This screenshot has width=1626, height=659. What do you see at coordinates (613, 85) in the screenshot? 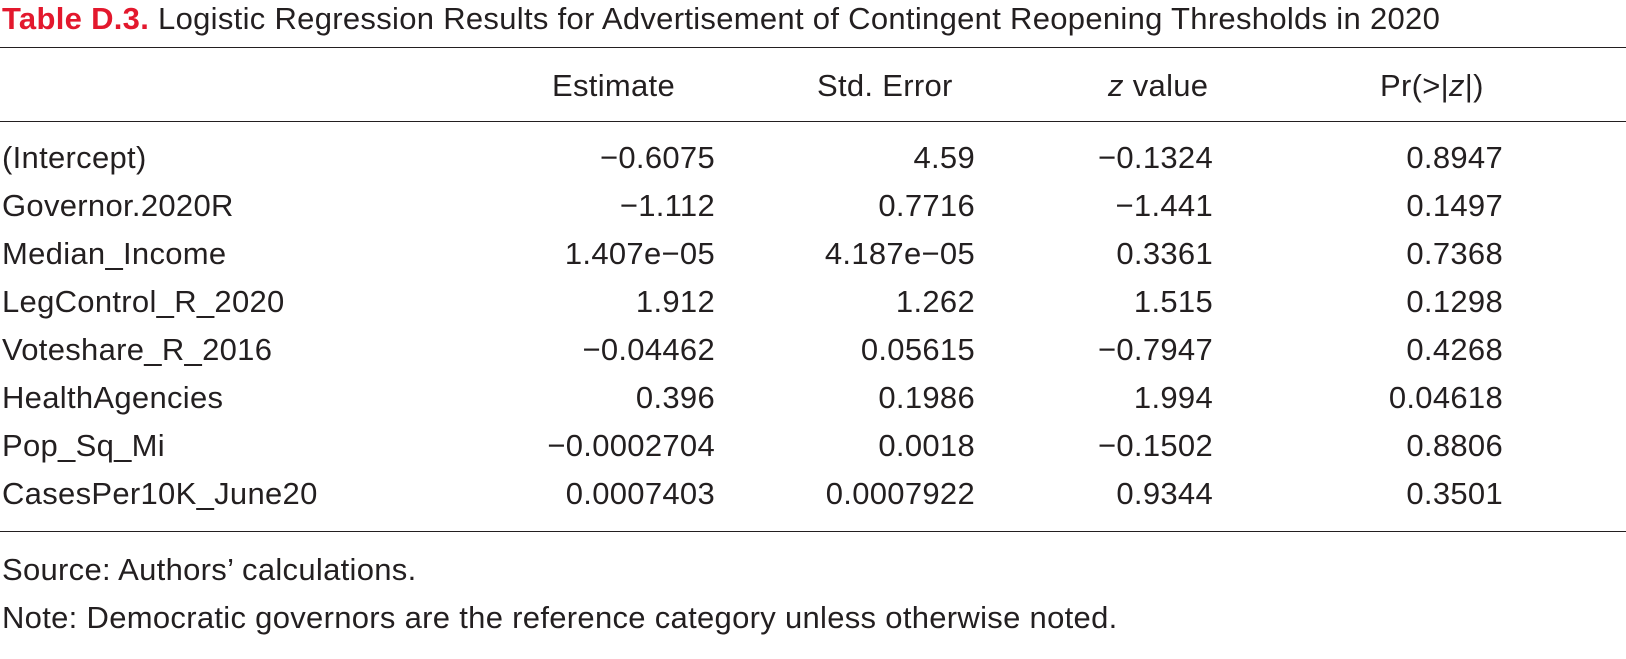
I see `header-estimate: Estimate` at bounding box center [613, 85].